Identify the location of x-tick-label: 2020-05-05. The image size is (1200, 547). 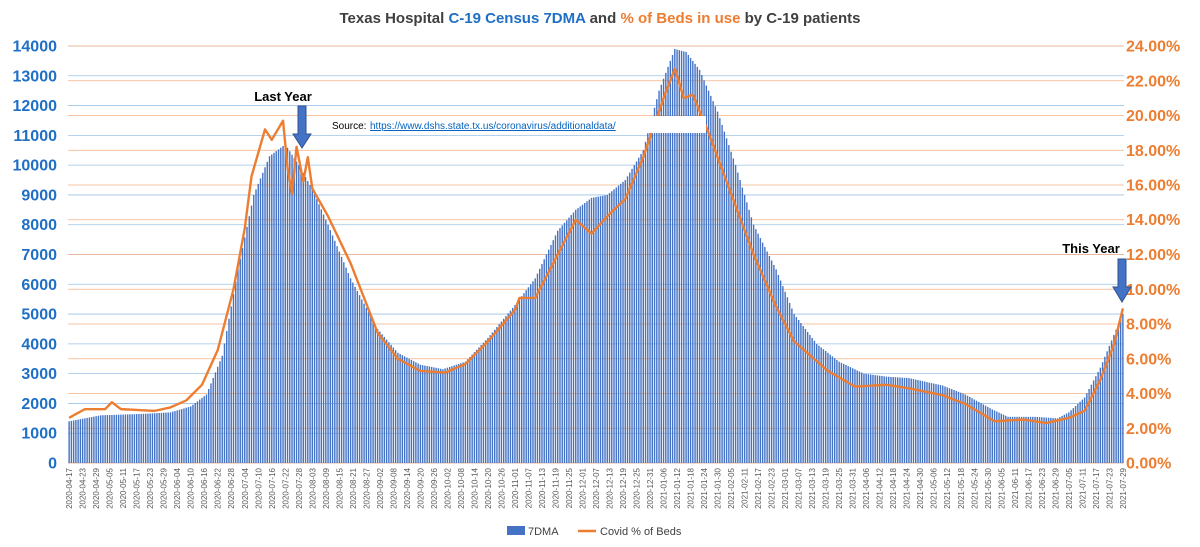
(110, 487).